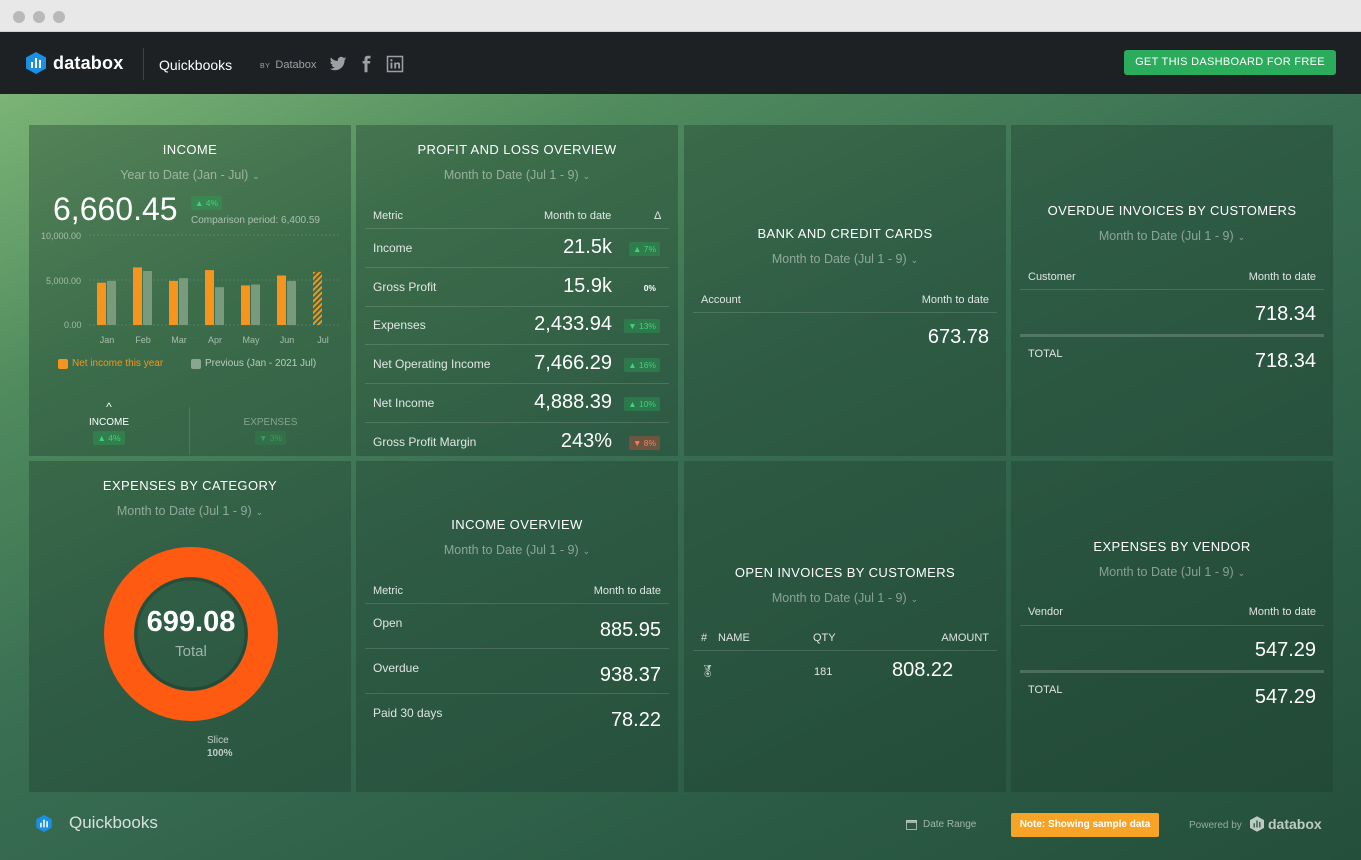  I want to click on col-header-name: NAME, so click(734, 638).